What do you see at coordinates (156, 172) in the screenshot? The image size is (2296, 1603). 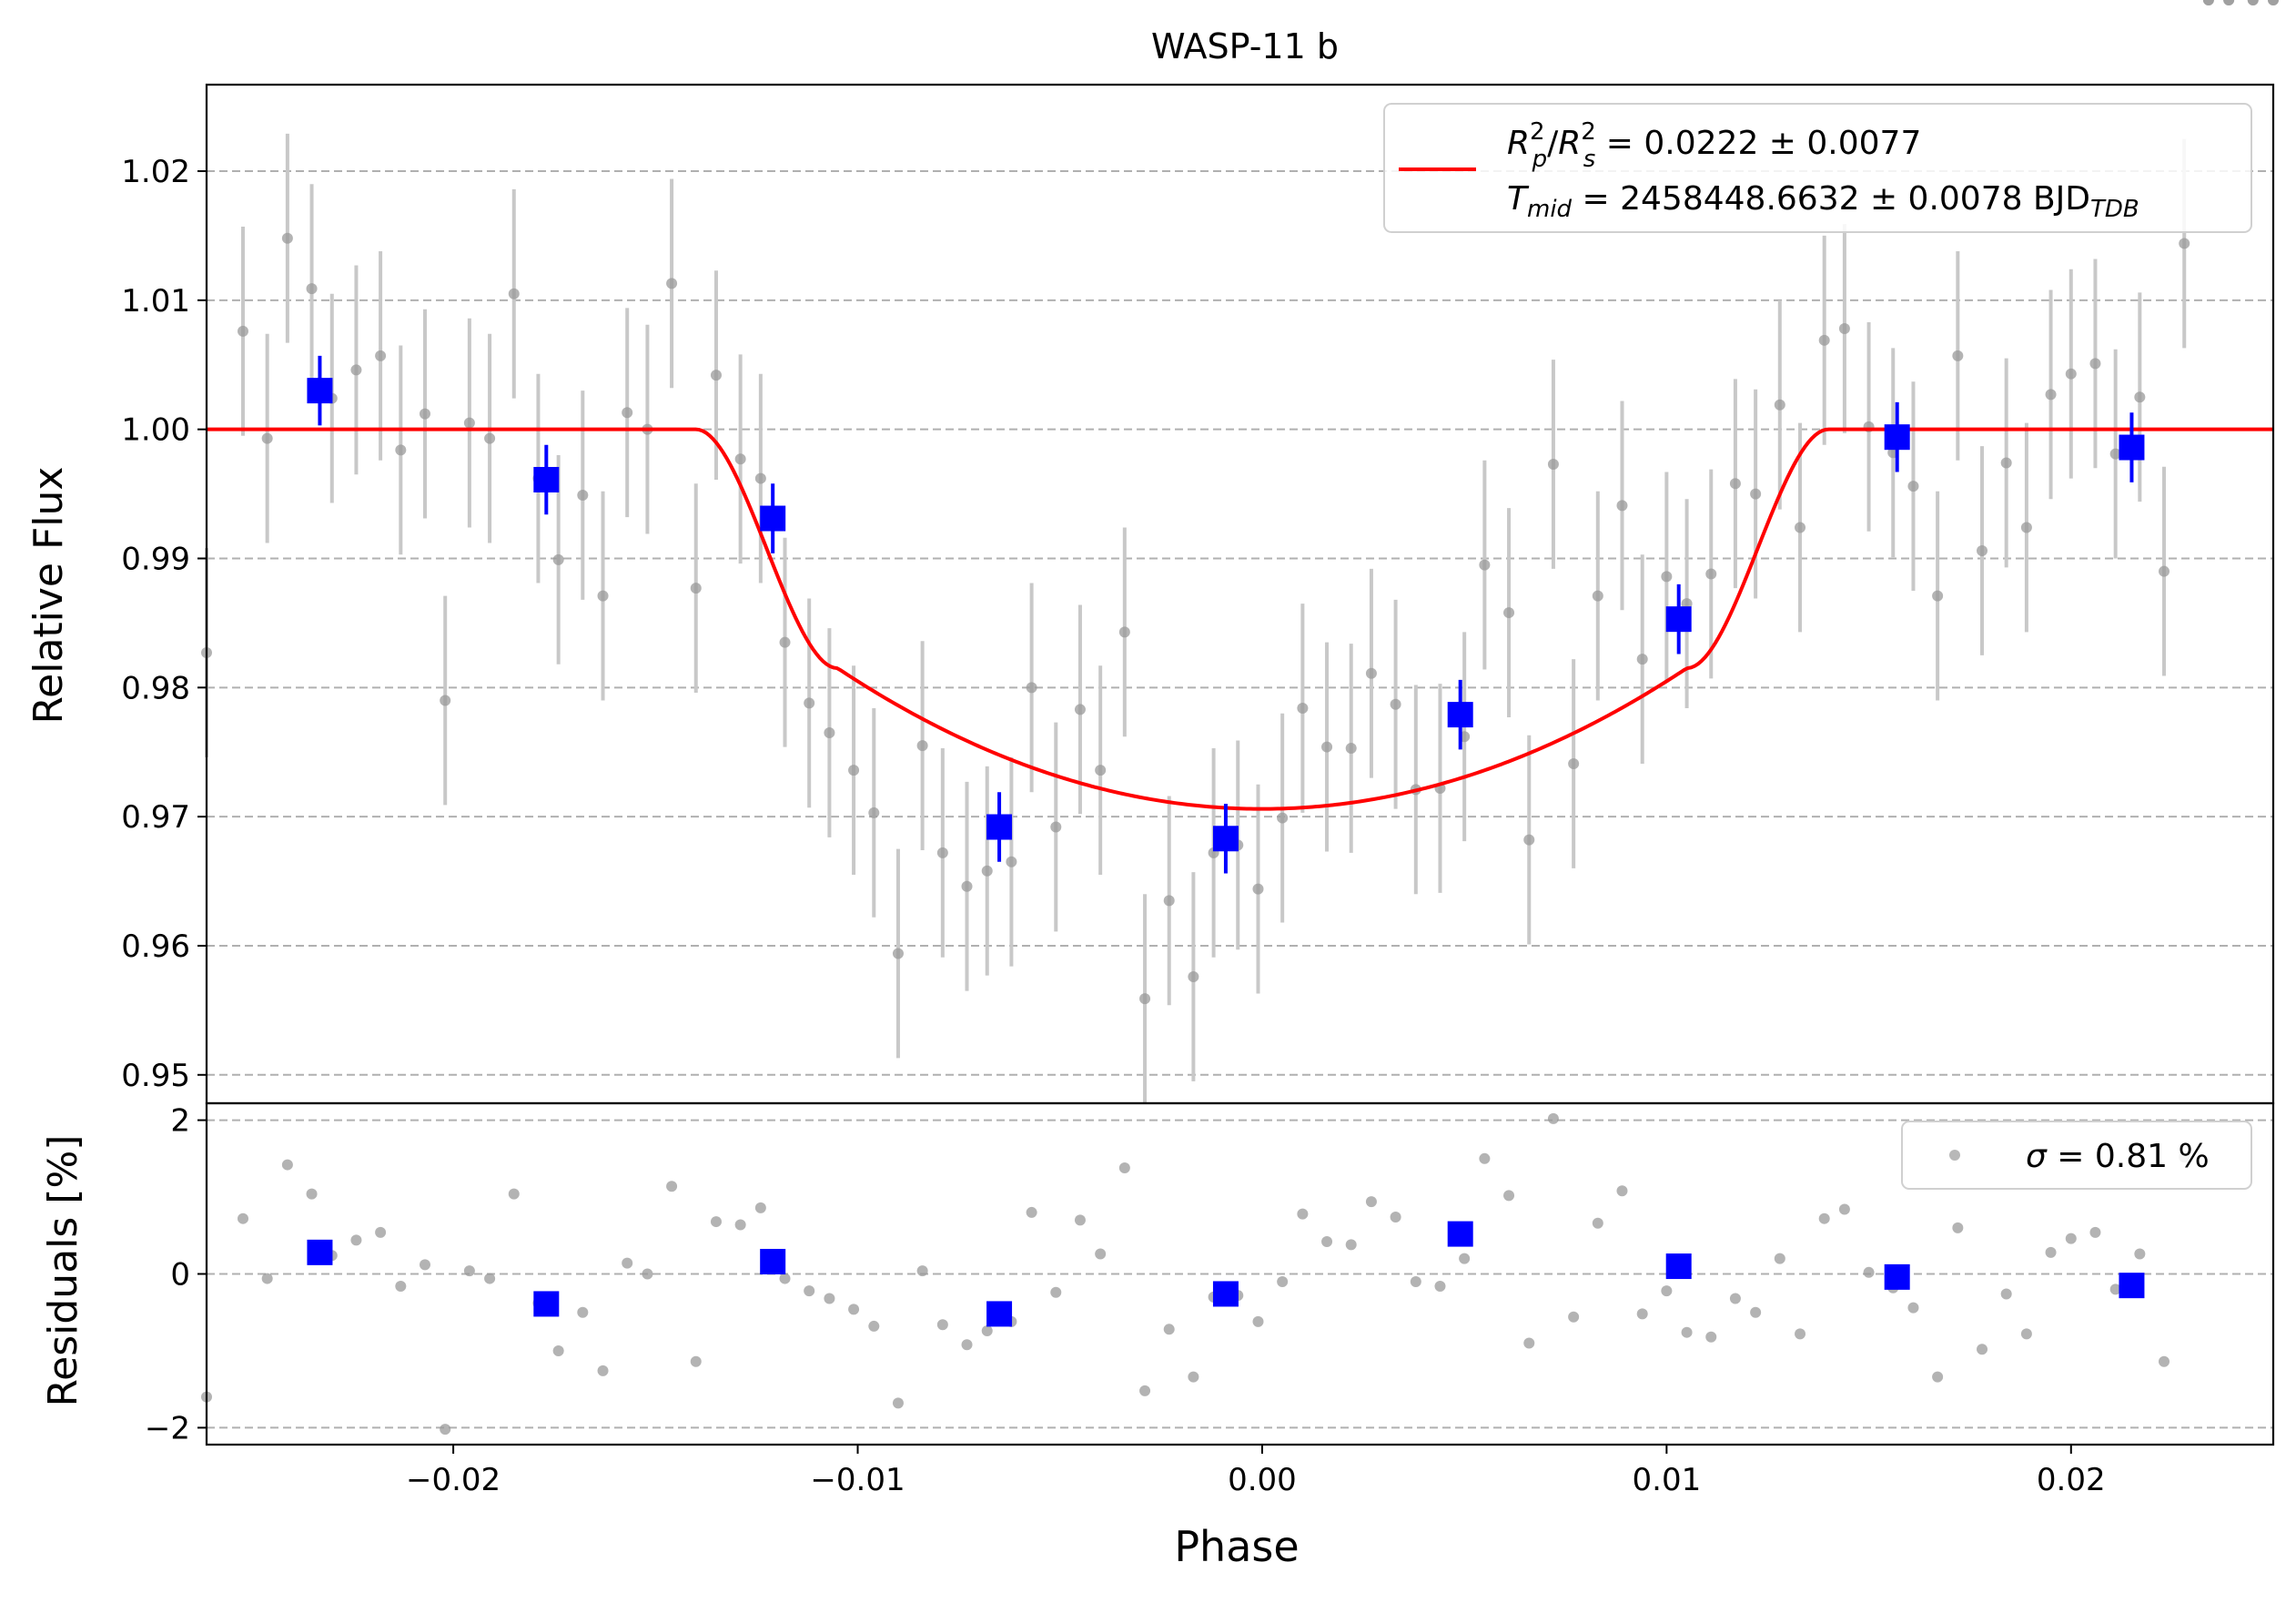 I see `flux-y-tick-label: 1.02` at bounding box center [156, 172].